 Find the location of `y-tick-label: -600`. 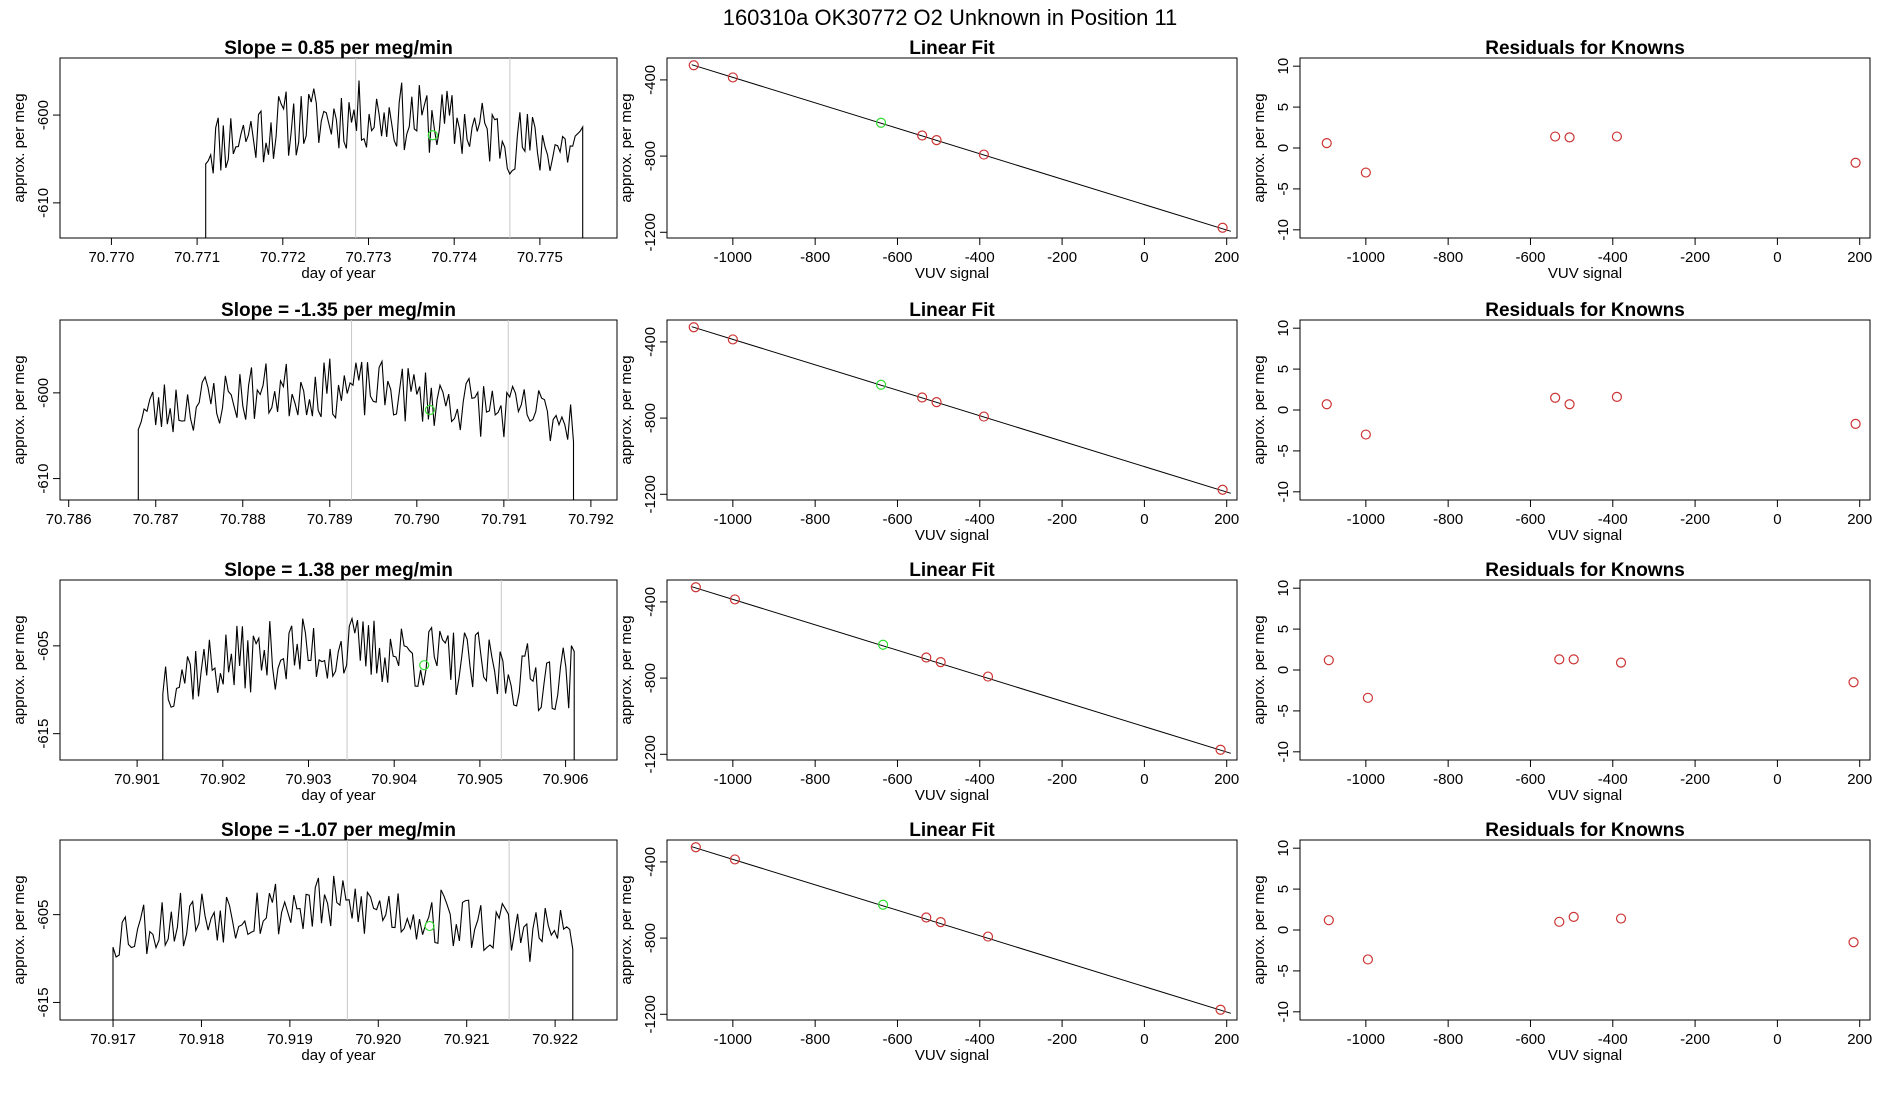

y-tick-label: -600 is located at coordinates (43, 115).